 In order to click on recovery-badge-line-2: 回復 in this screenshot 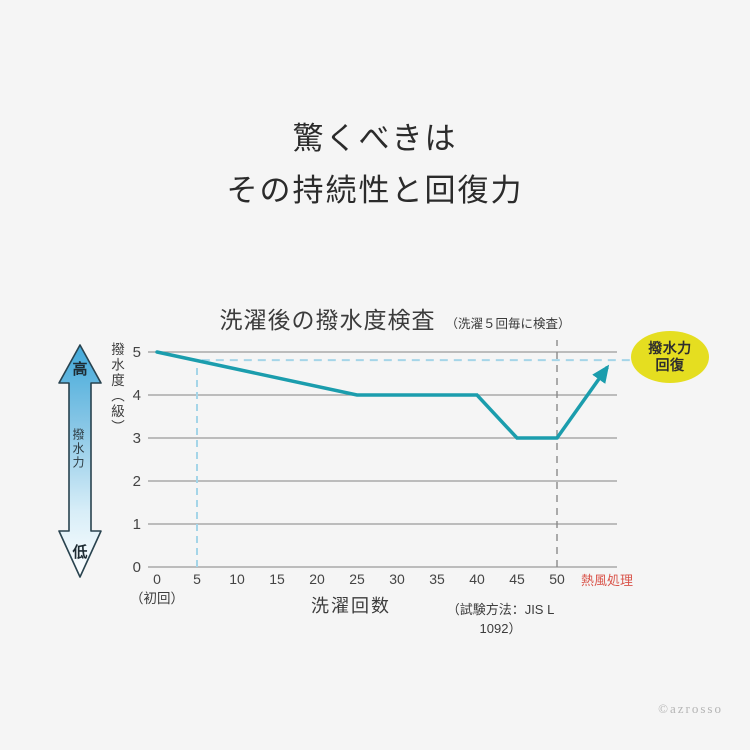, I will do `click(670, 365)`.